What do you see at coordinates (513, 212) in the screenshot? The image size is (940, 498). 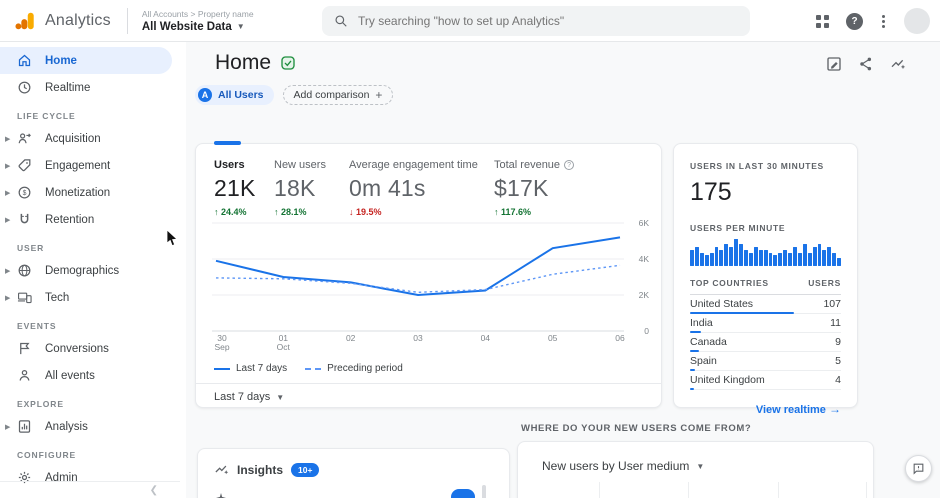 I see `metric-delta: ↑ 117.6%` at bounding box center [513, 212].